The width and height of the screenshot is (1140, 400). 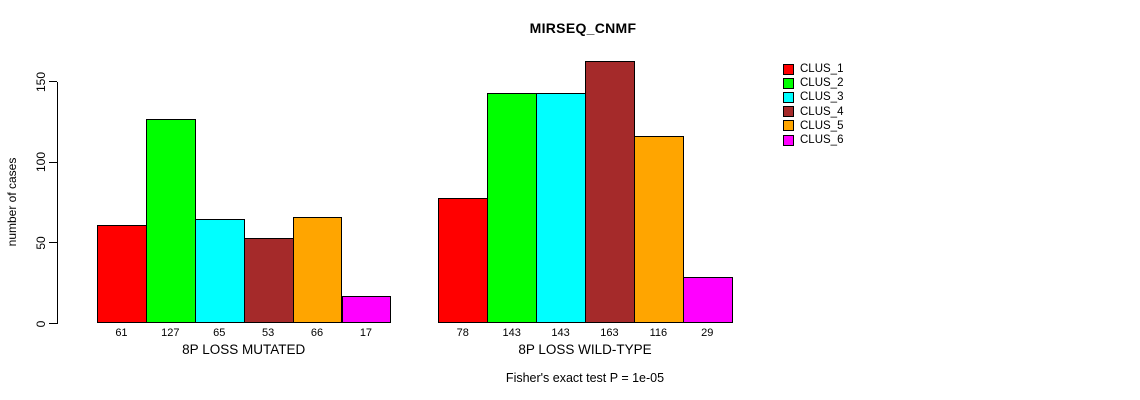 What do you see at coordinates (121, 333) in the screenshot?
I see `bar-value-label: 61` at bounding box center [121, 333].